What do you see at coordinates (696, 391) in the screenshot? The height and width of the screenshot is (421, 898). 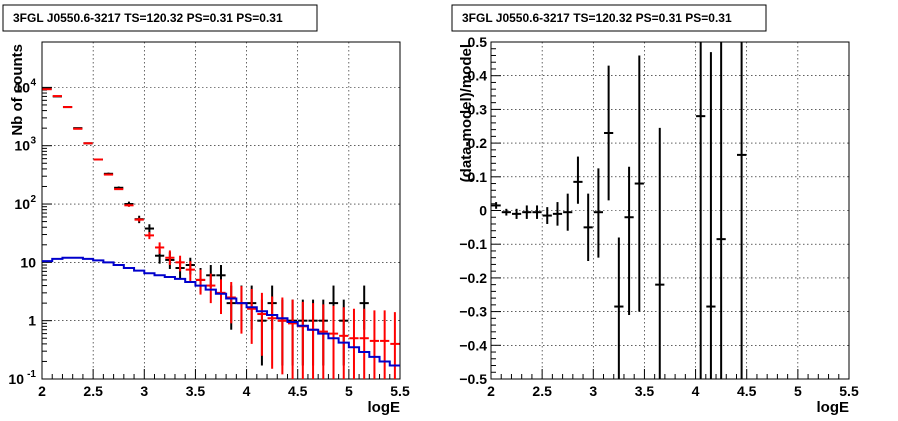 I see `resid-x-tick-label: 4` at bounding box center [696, 391].